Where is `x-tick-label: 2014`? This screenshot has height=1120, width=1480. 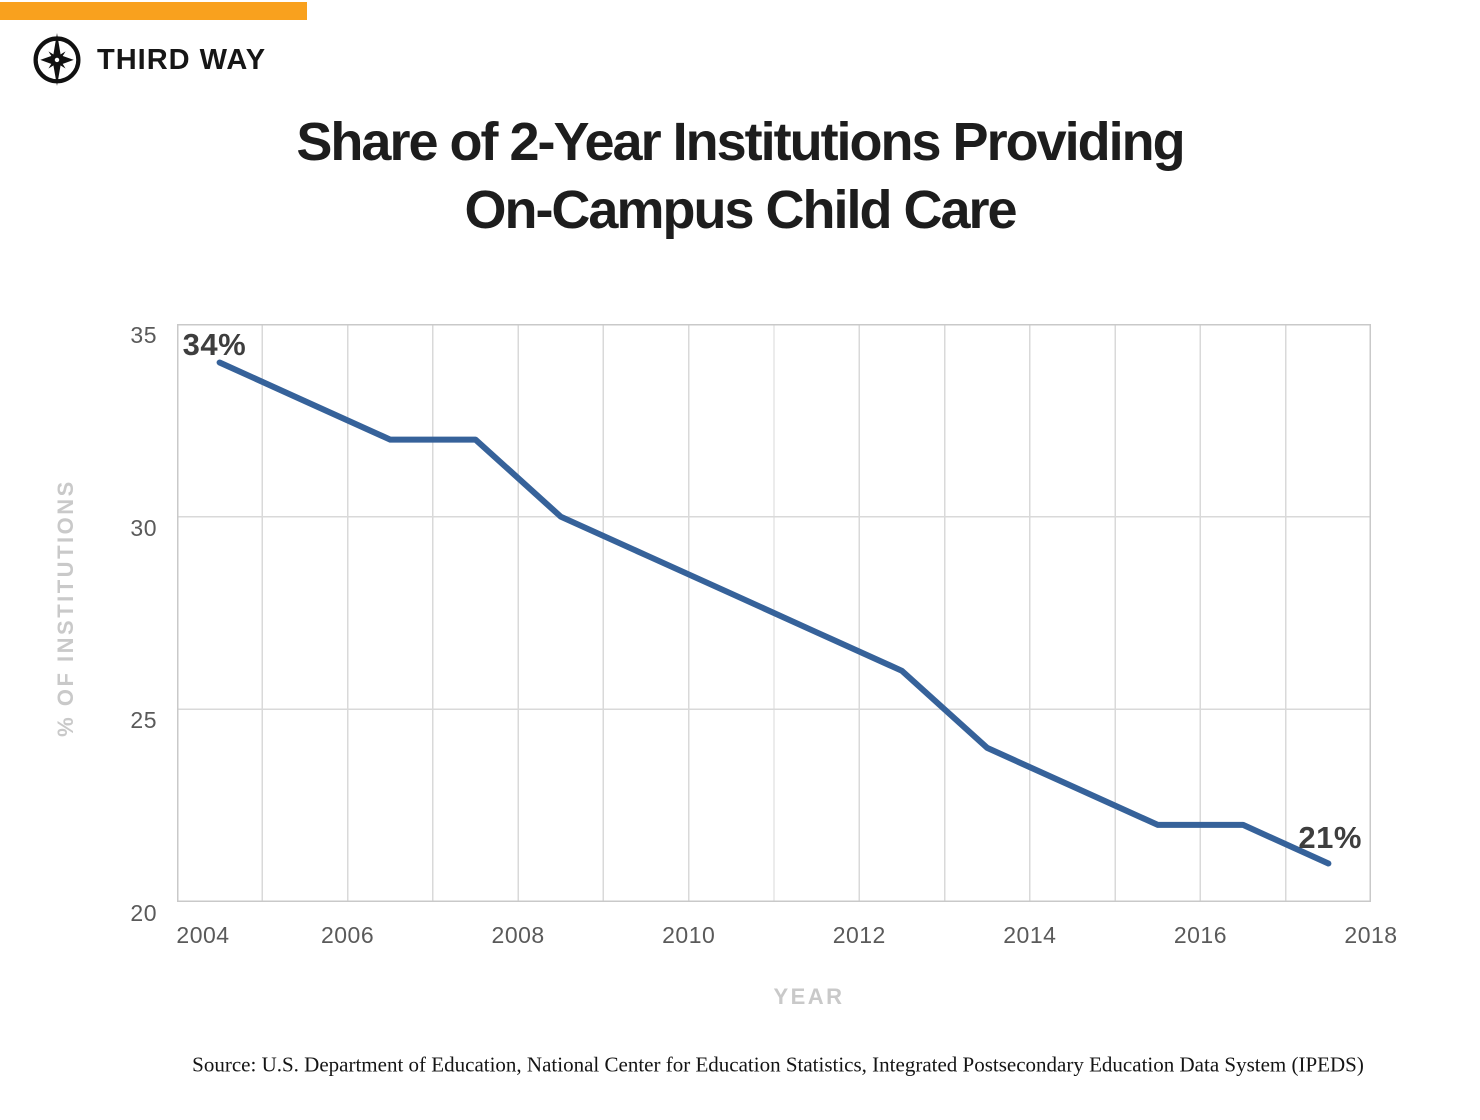
x-tick-label: 2014 is located at coordinates (1030, 935).